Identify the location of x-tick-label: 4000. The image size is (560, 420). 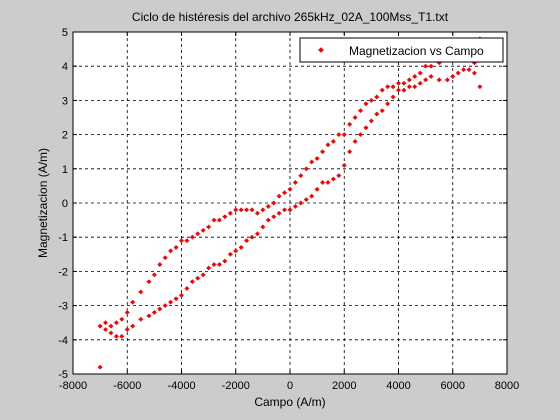
(398, 386).